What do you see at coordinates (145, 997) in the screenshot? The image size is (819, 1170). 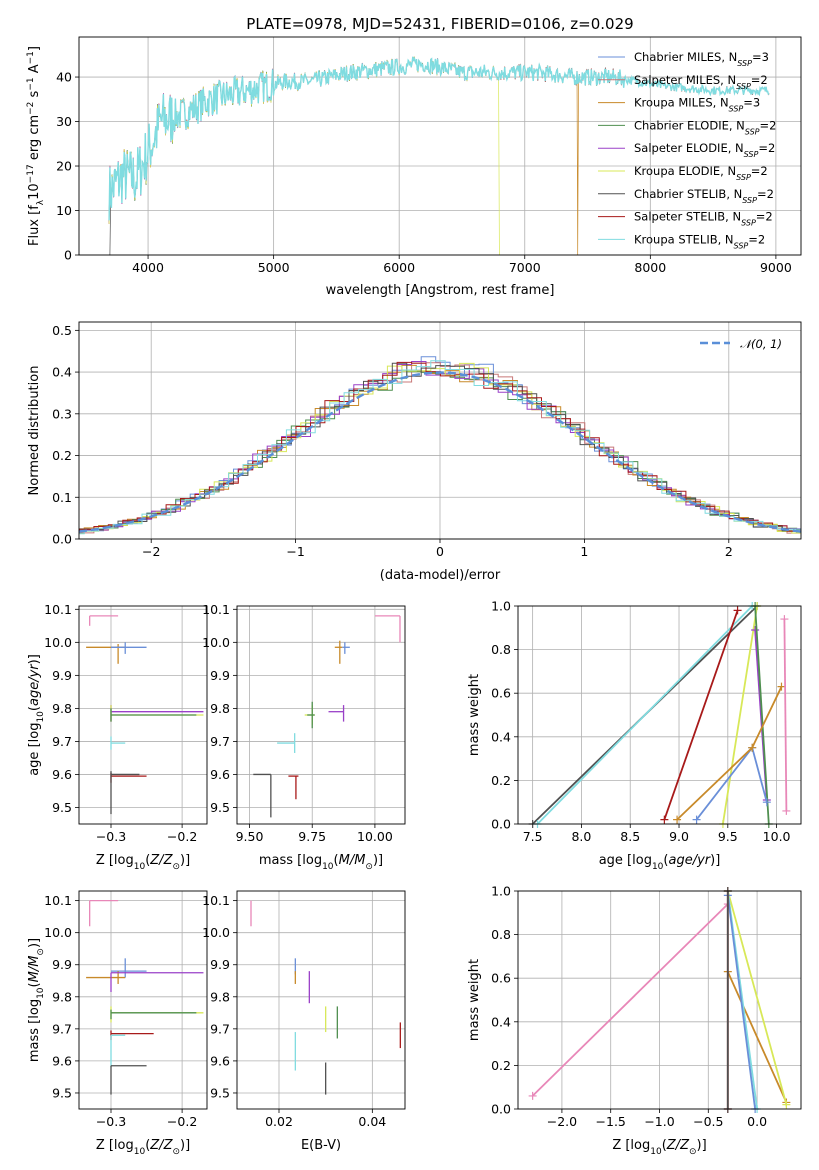 I see `mass_vs_Z-marks` at bounding box center [145, 997].